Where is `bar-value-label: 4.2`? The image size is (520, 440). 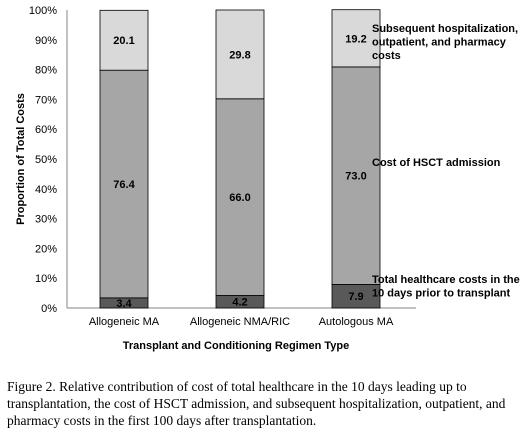 bar-value-label: 4.2 is located at coordinates (239, 303).